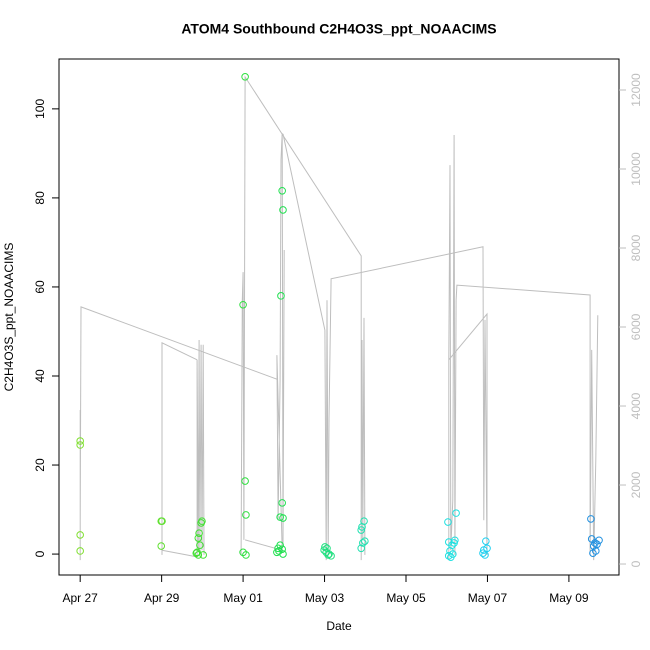 This screenshot has width=650, height=650. What do you see at coordinates (40, 109) in the screenshot?
I see `y-tick-label: 100` at bounding box center [40, 109].